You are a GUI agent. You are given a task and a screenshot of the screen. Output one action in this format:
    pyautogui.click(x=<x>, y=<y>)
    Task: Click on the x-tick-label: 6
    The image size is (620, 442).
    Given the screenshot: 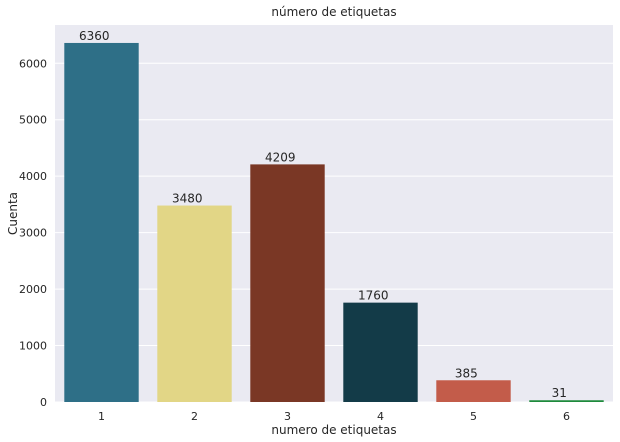 What is the action you would take?
    pyautogui.click(x=566, y=416)
    